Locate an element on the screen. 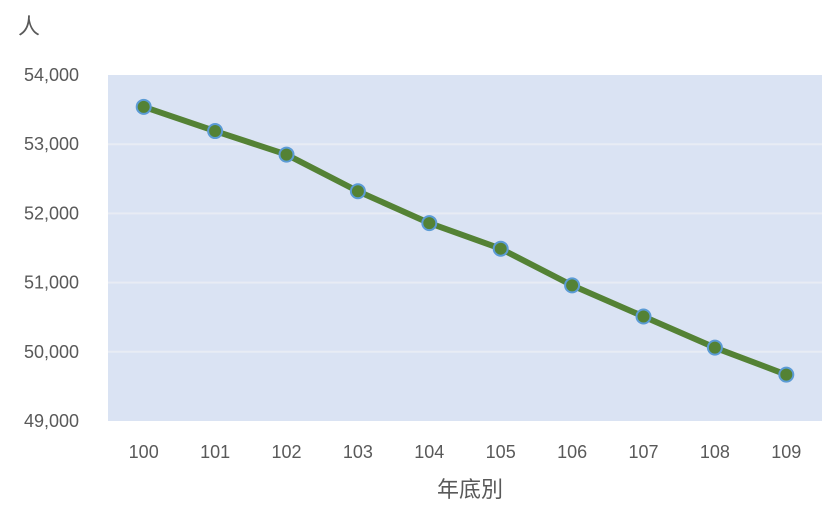 This screenshot has width=823, height=505. x-tick-label: 109 is located at coordinates (786, 452).